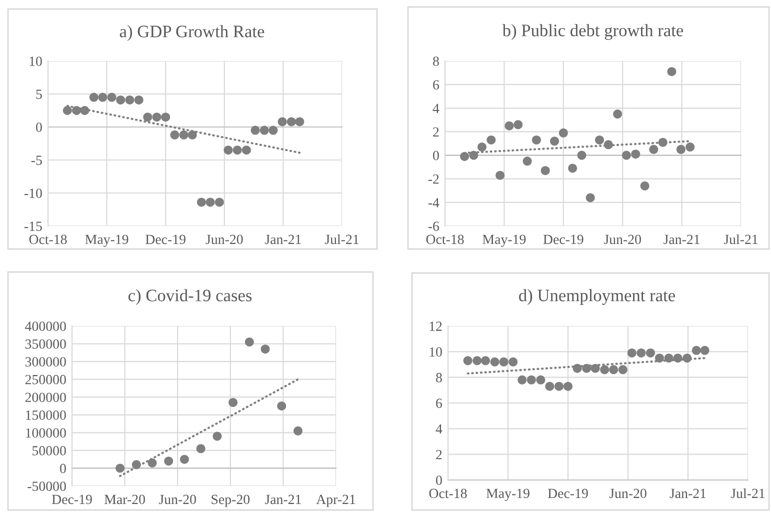 Image resolution: width=771 pixels, height=512 pixels. Describe the element at coordinates (434, 226) in the screenshot. I see `y-tick-label: -6` at that location.